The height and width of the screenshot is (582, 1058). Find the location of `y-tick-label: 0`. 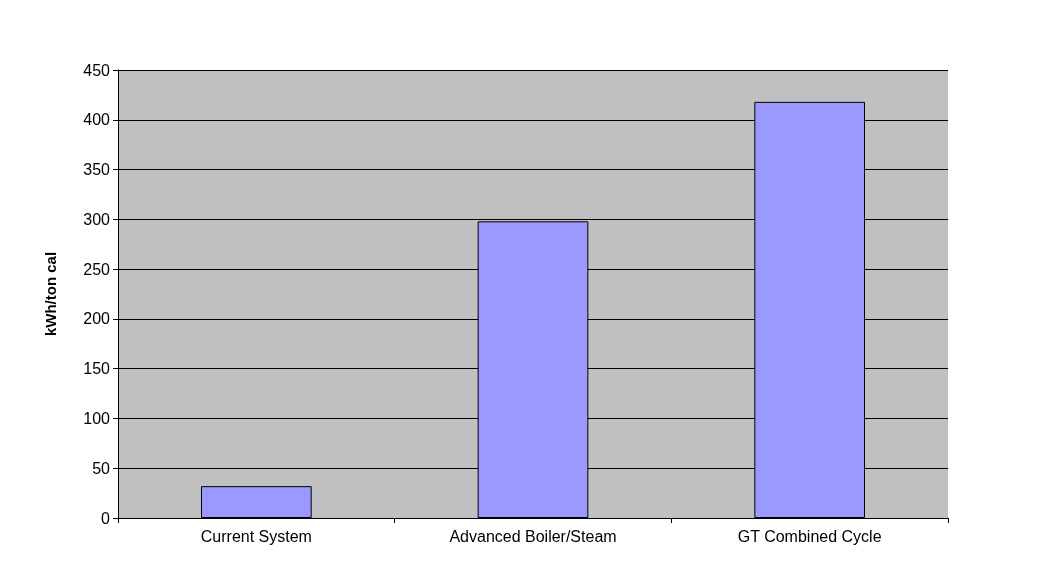

y-tick-label: 0 is located at coordinates (106, 518).